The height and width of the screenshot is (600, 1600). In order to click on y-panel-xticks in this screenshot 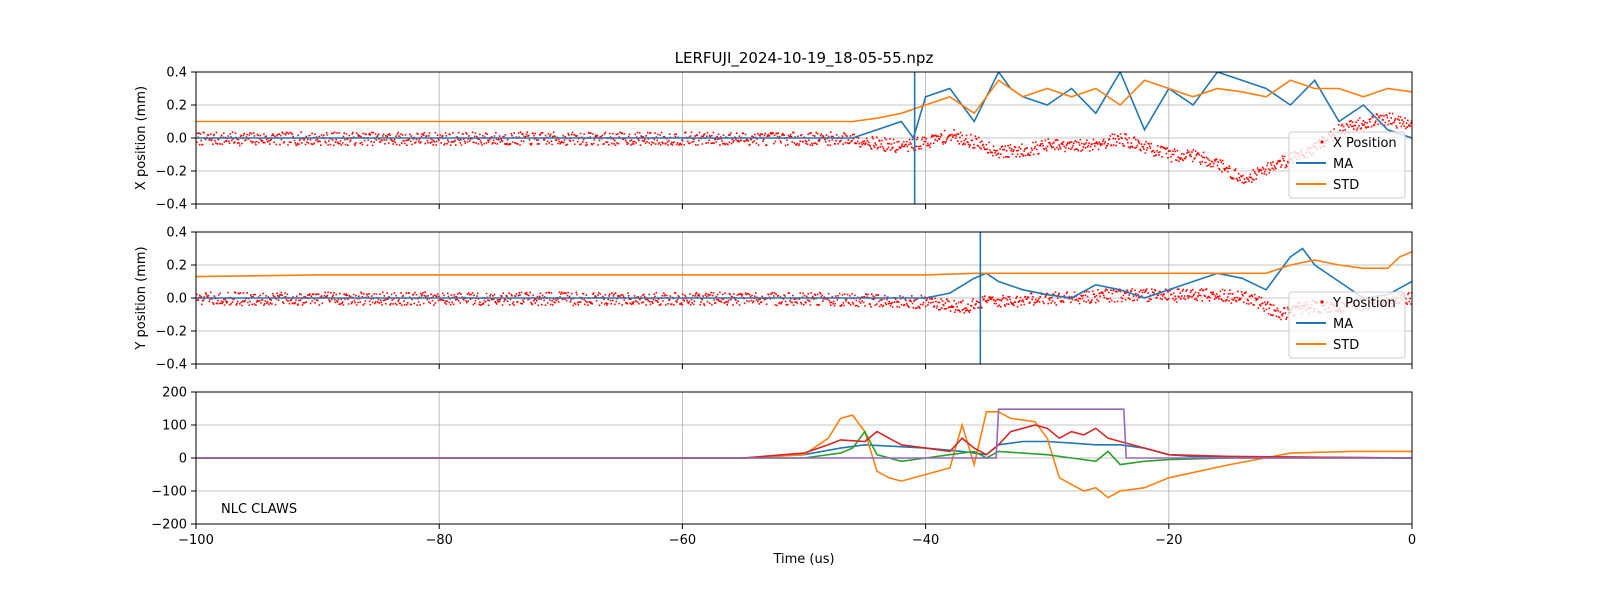, I will do `click(804, 366)`.